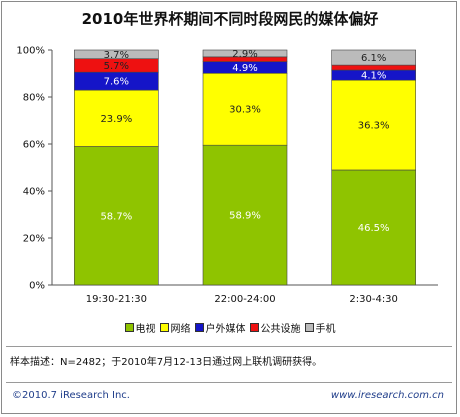  I want to click on chart-legend: 电视 网络 户外媒体 公共设施 手机, so click(230, 327).